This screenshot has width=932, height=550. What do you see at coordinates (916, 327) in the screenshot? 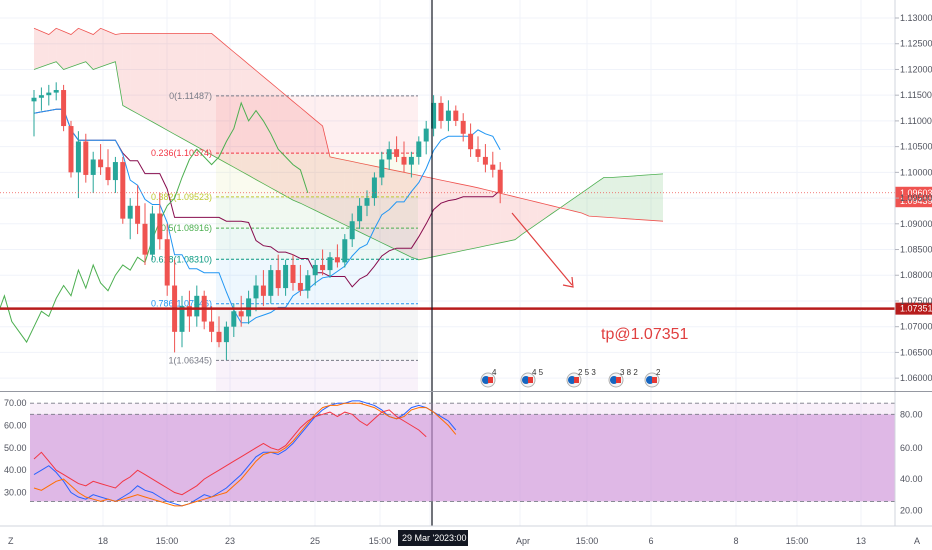
I see `price-tick-label: 1.07000` at bounding box center [916, 327].